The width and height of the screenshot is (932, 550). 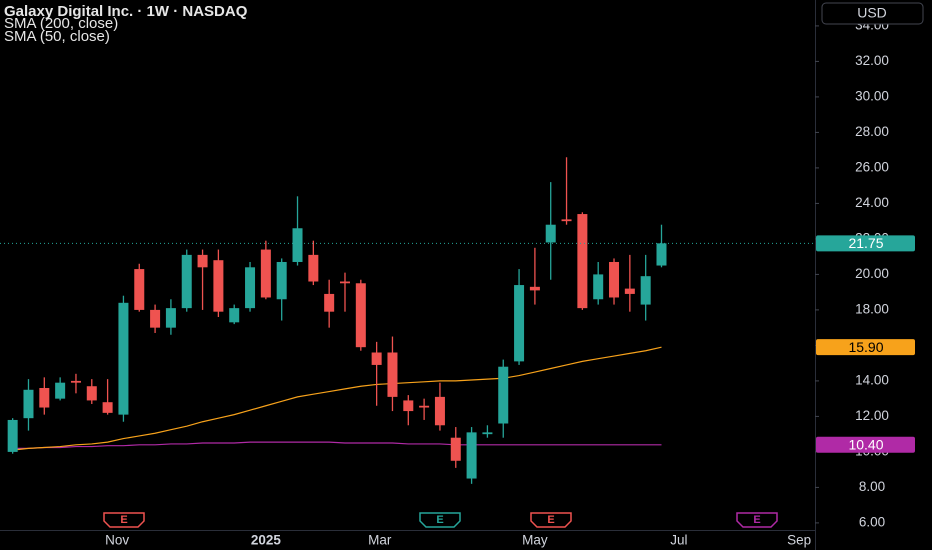 I want to click on price-tag-label: 15.90, so click(x=865, y=347).